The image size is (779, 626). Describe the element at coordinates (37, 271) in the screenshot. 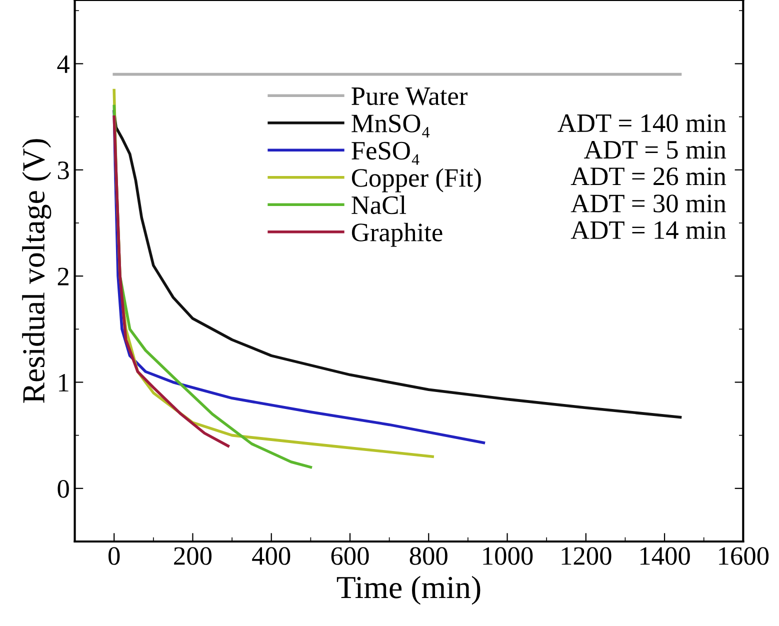

I see `y-axis-title: Residual voltage (V)` at that location.